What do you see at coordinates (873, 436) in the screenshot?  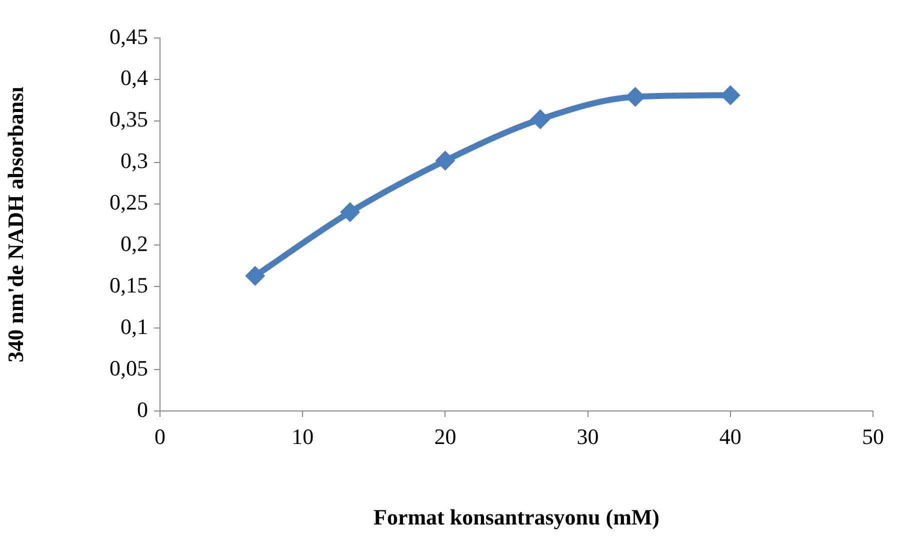 I see `x-tick-label: 50` at bounding box center [873, 436].